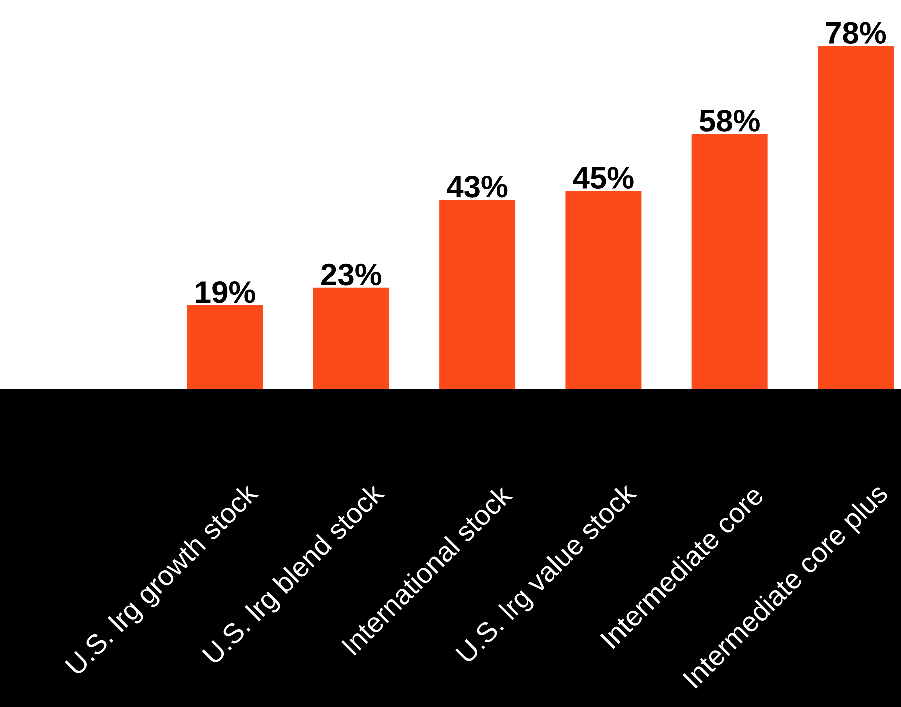 The height and width of the screenshot is (707, 901). What do you see at coordinates (352, 275) in the screenshot?
I see `data-label: 23%` at bounding box center [352, 275].